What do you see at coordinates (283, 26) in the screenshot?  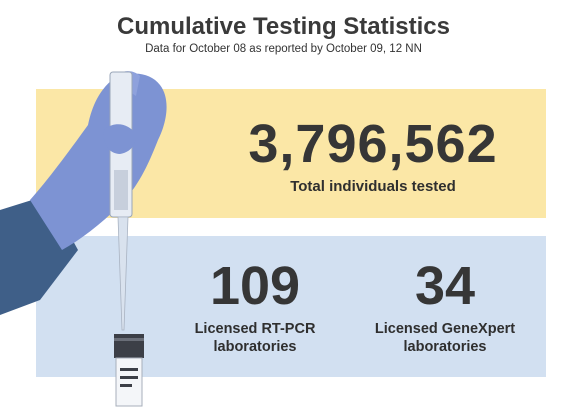 I see `page-title: Cumulative Testing Statistics` at bounding box center [283, 26].